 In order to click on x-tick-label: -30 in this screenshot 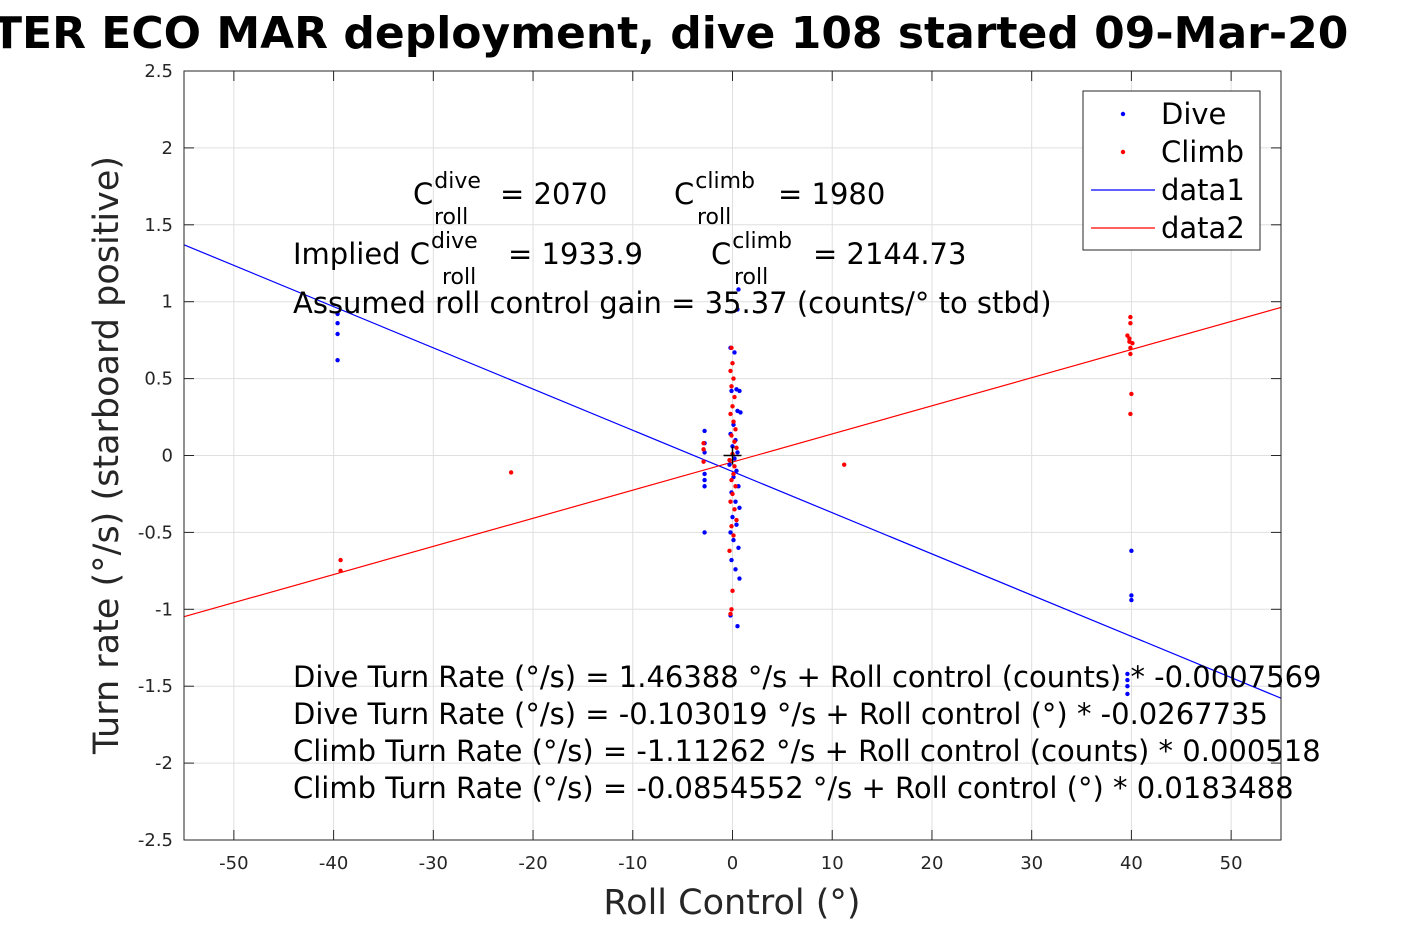, I will do `click(433, 863)`.